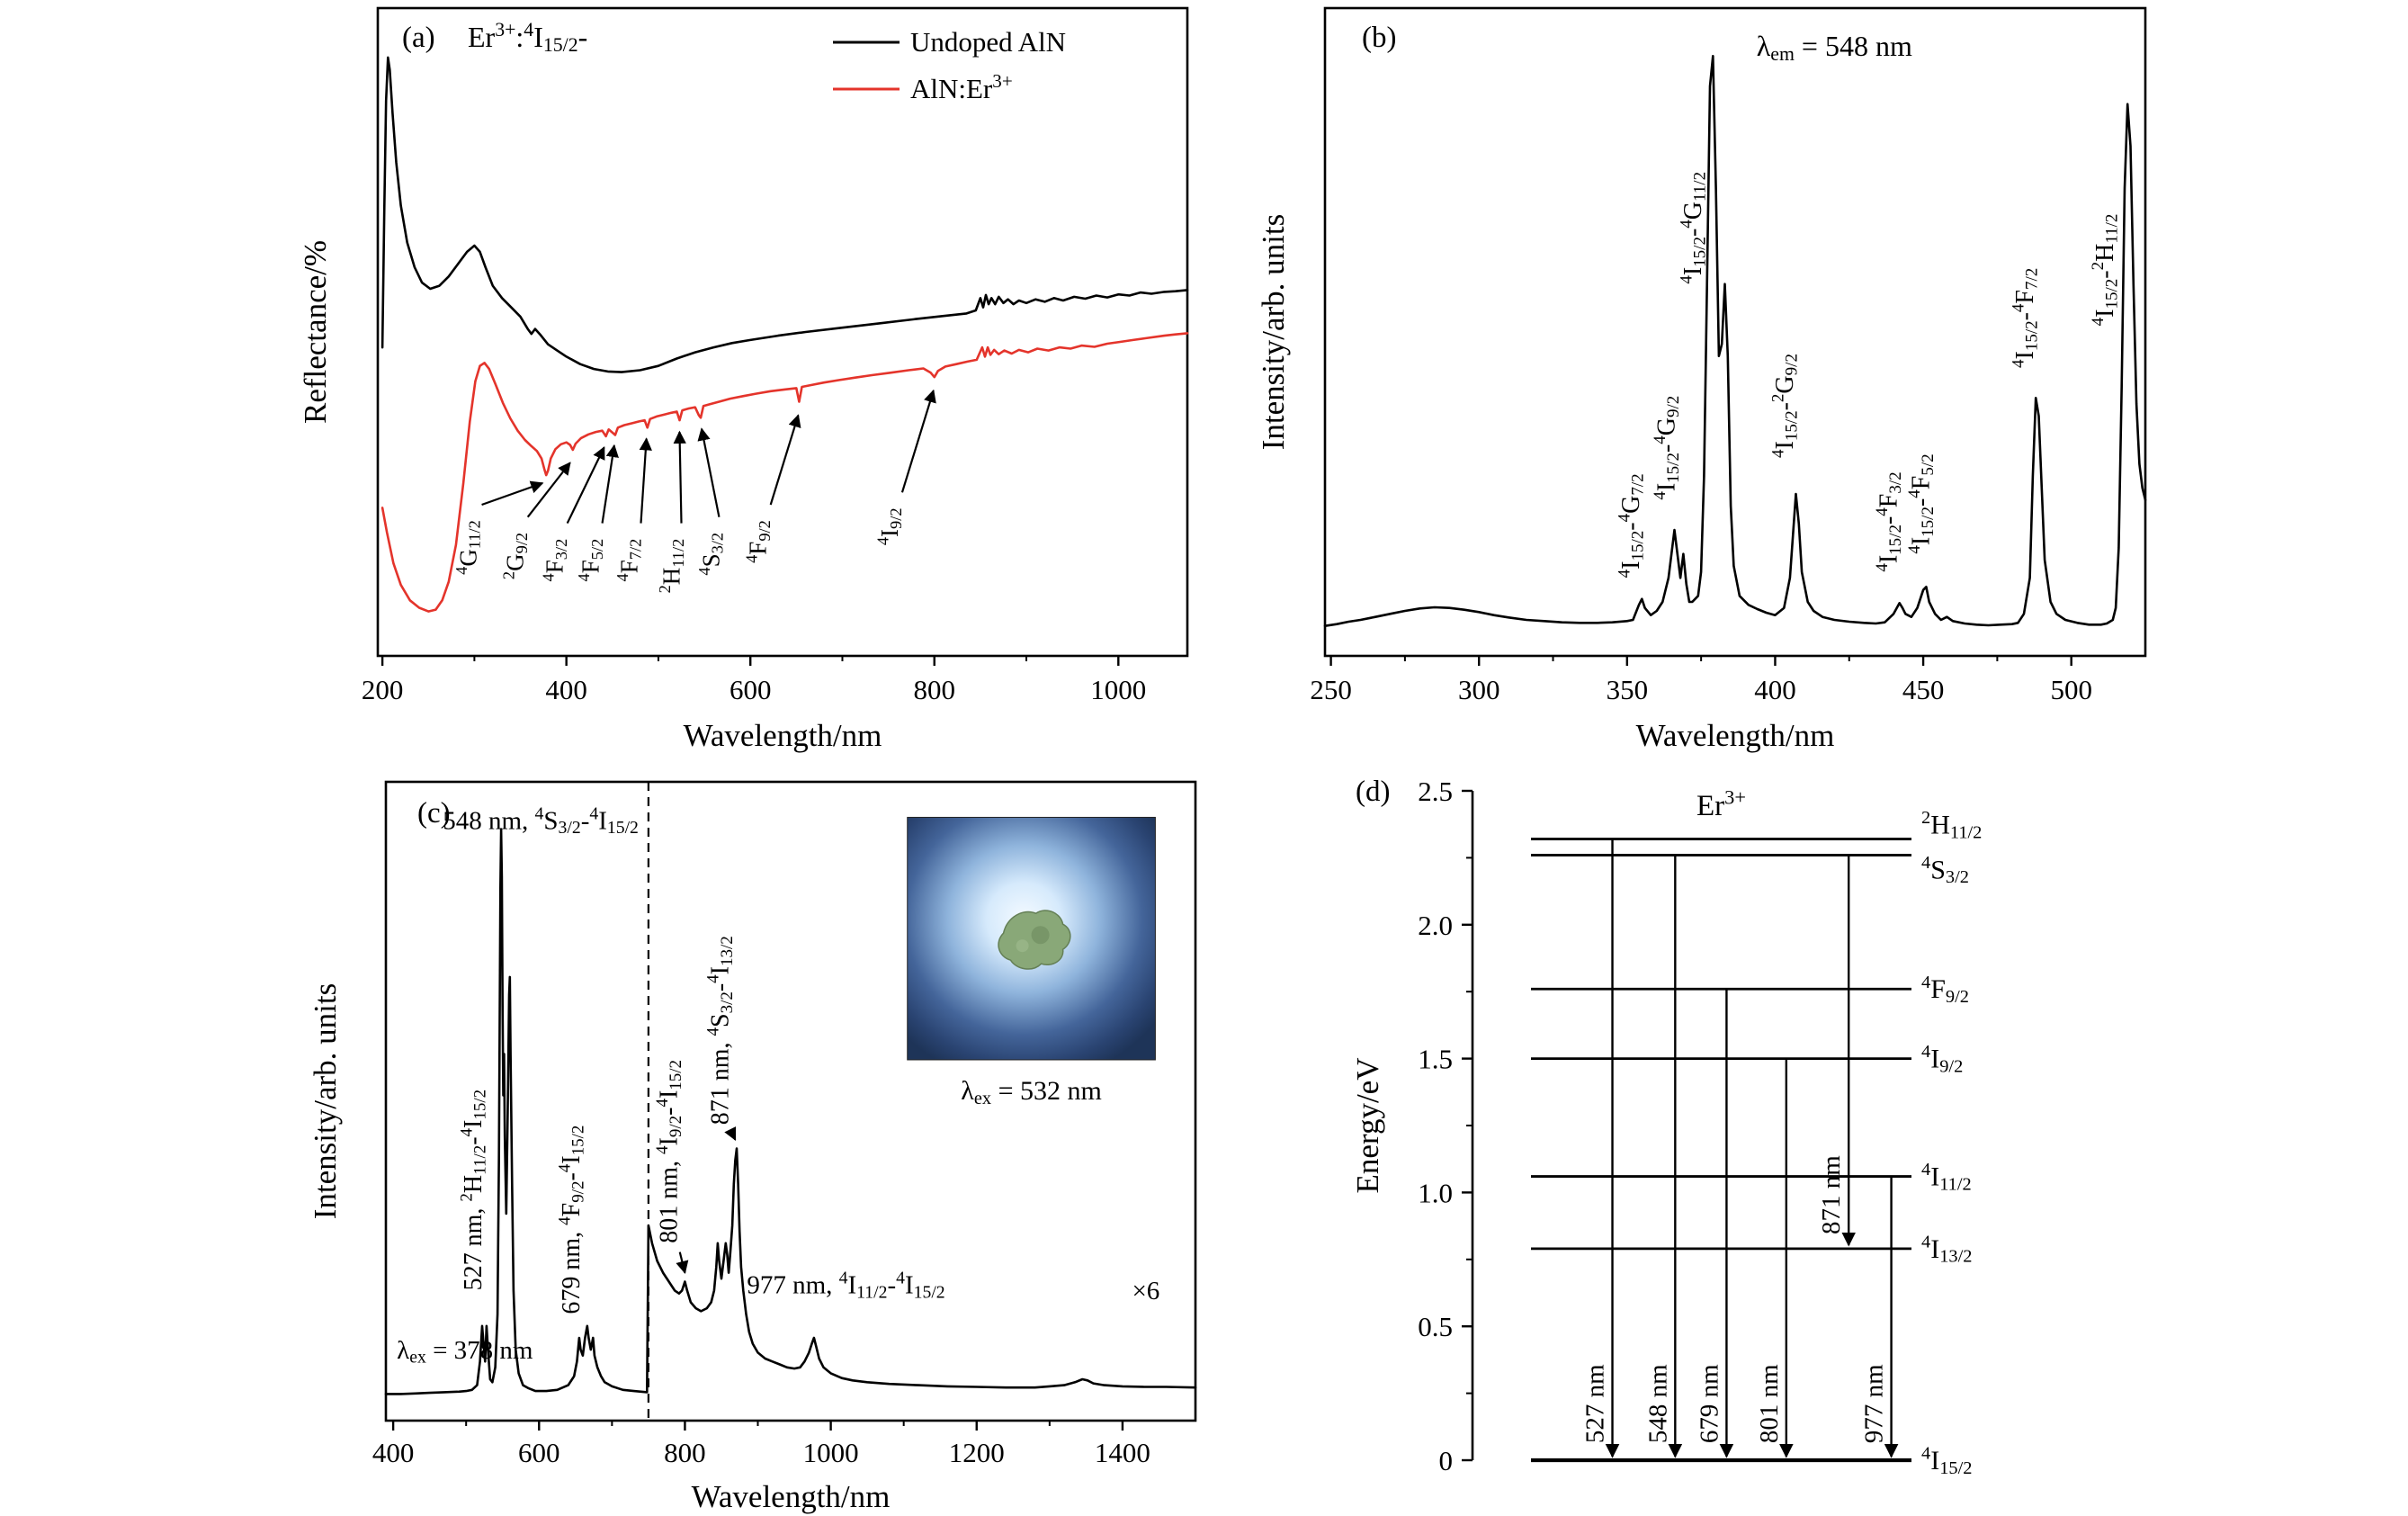  What do you see at coordinates (1923, 690) in the screenshot?
I see `x-tick-label: 450` at bounding box center [1923, 690].